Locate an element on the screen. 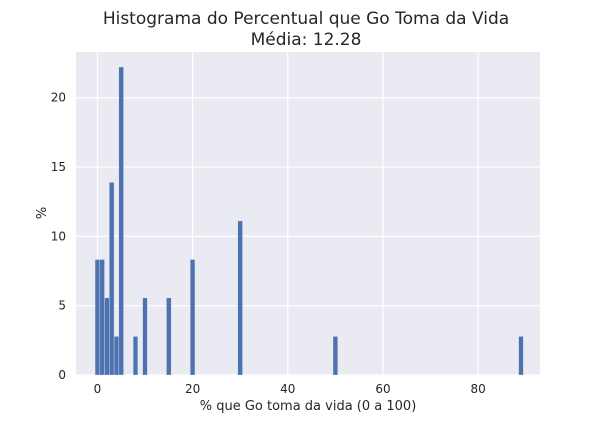  x-tick-label: 40 is located at coordinates (287, 389).